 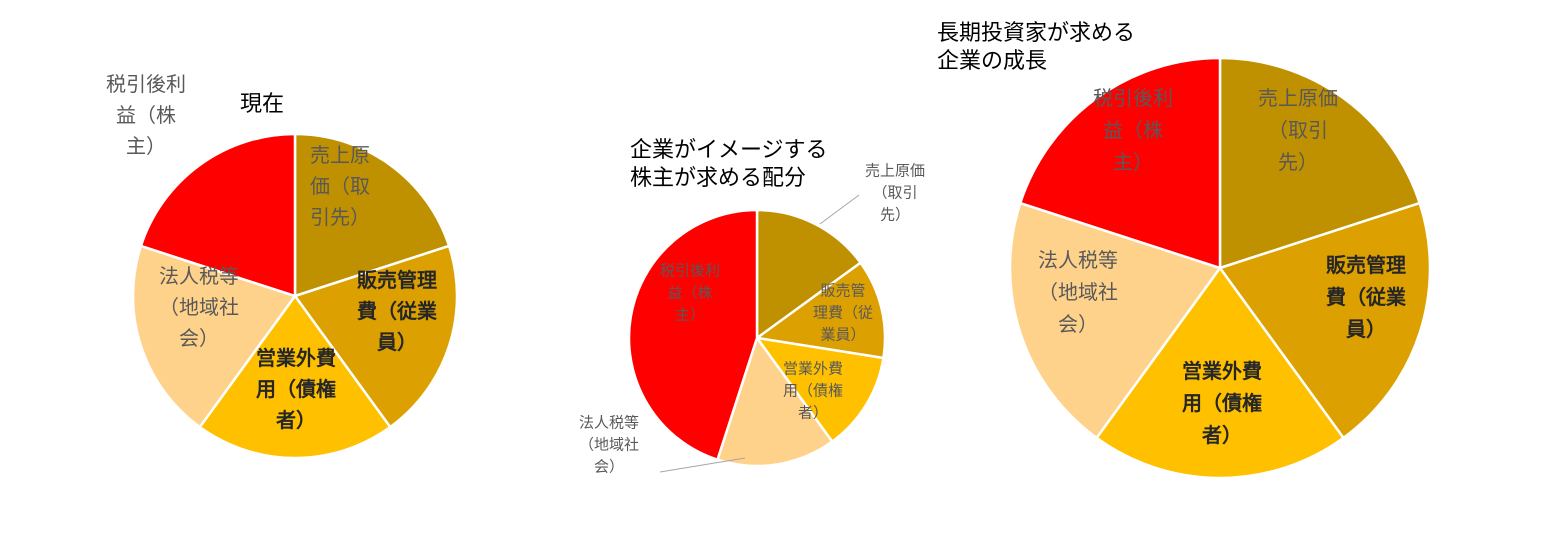 I want to click on chart-title-line: 長期投資家が求める, so click(x=1036, y=33).